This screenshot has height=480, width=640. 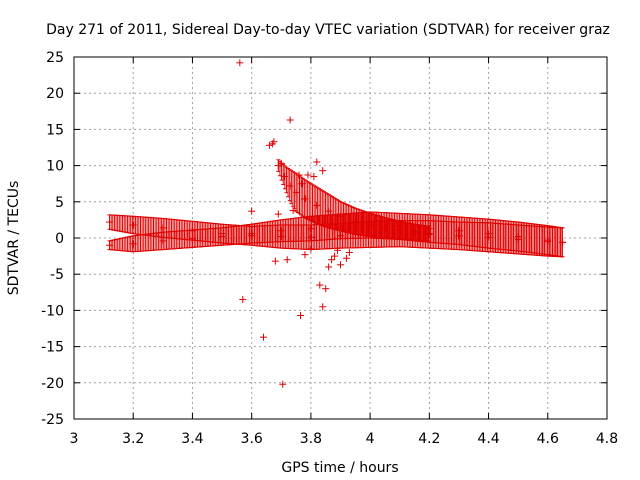 What do you see at coordinates (339, 468) in the screenshot?
I see `x-axis-label: GPS time / hours` at bounding box center [339, 468].